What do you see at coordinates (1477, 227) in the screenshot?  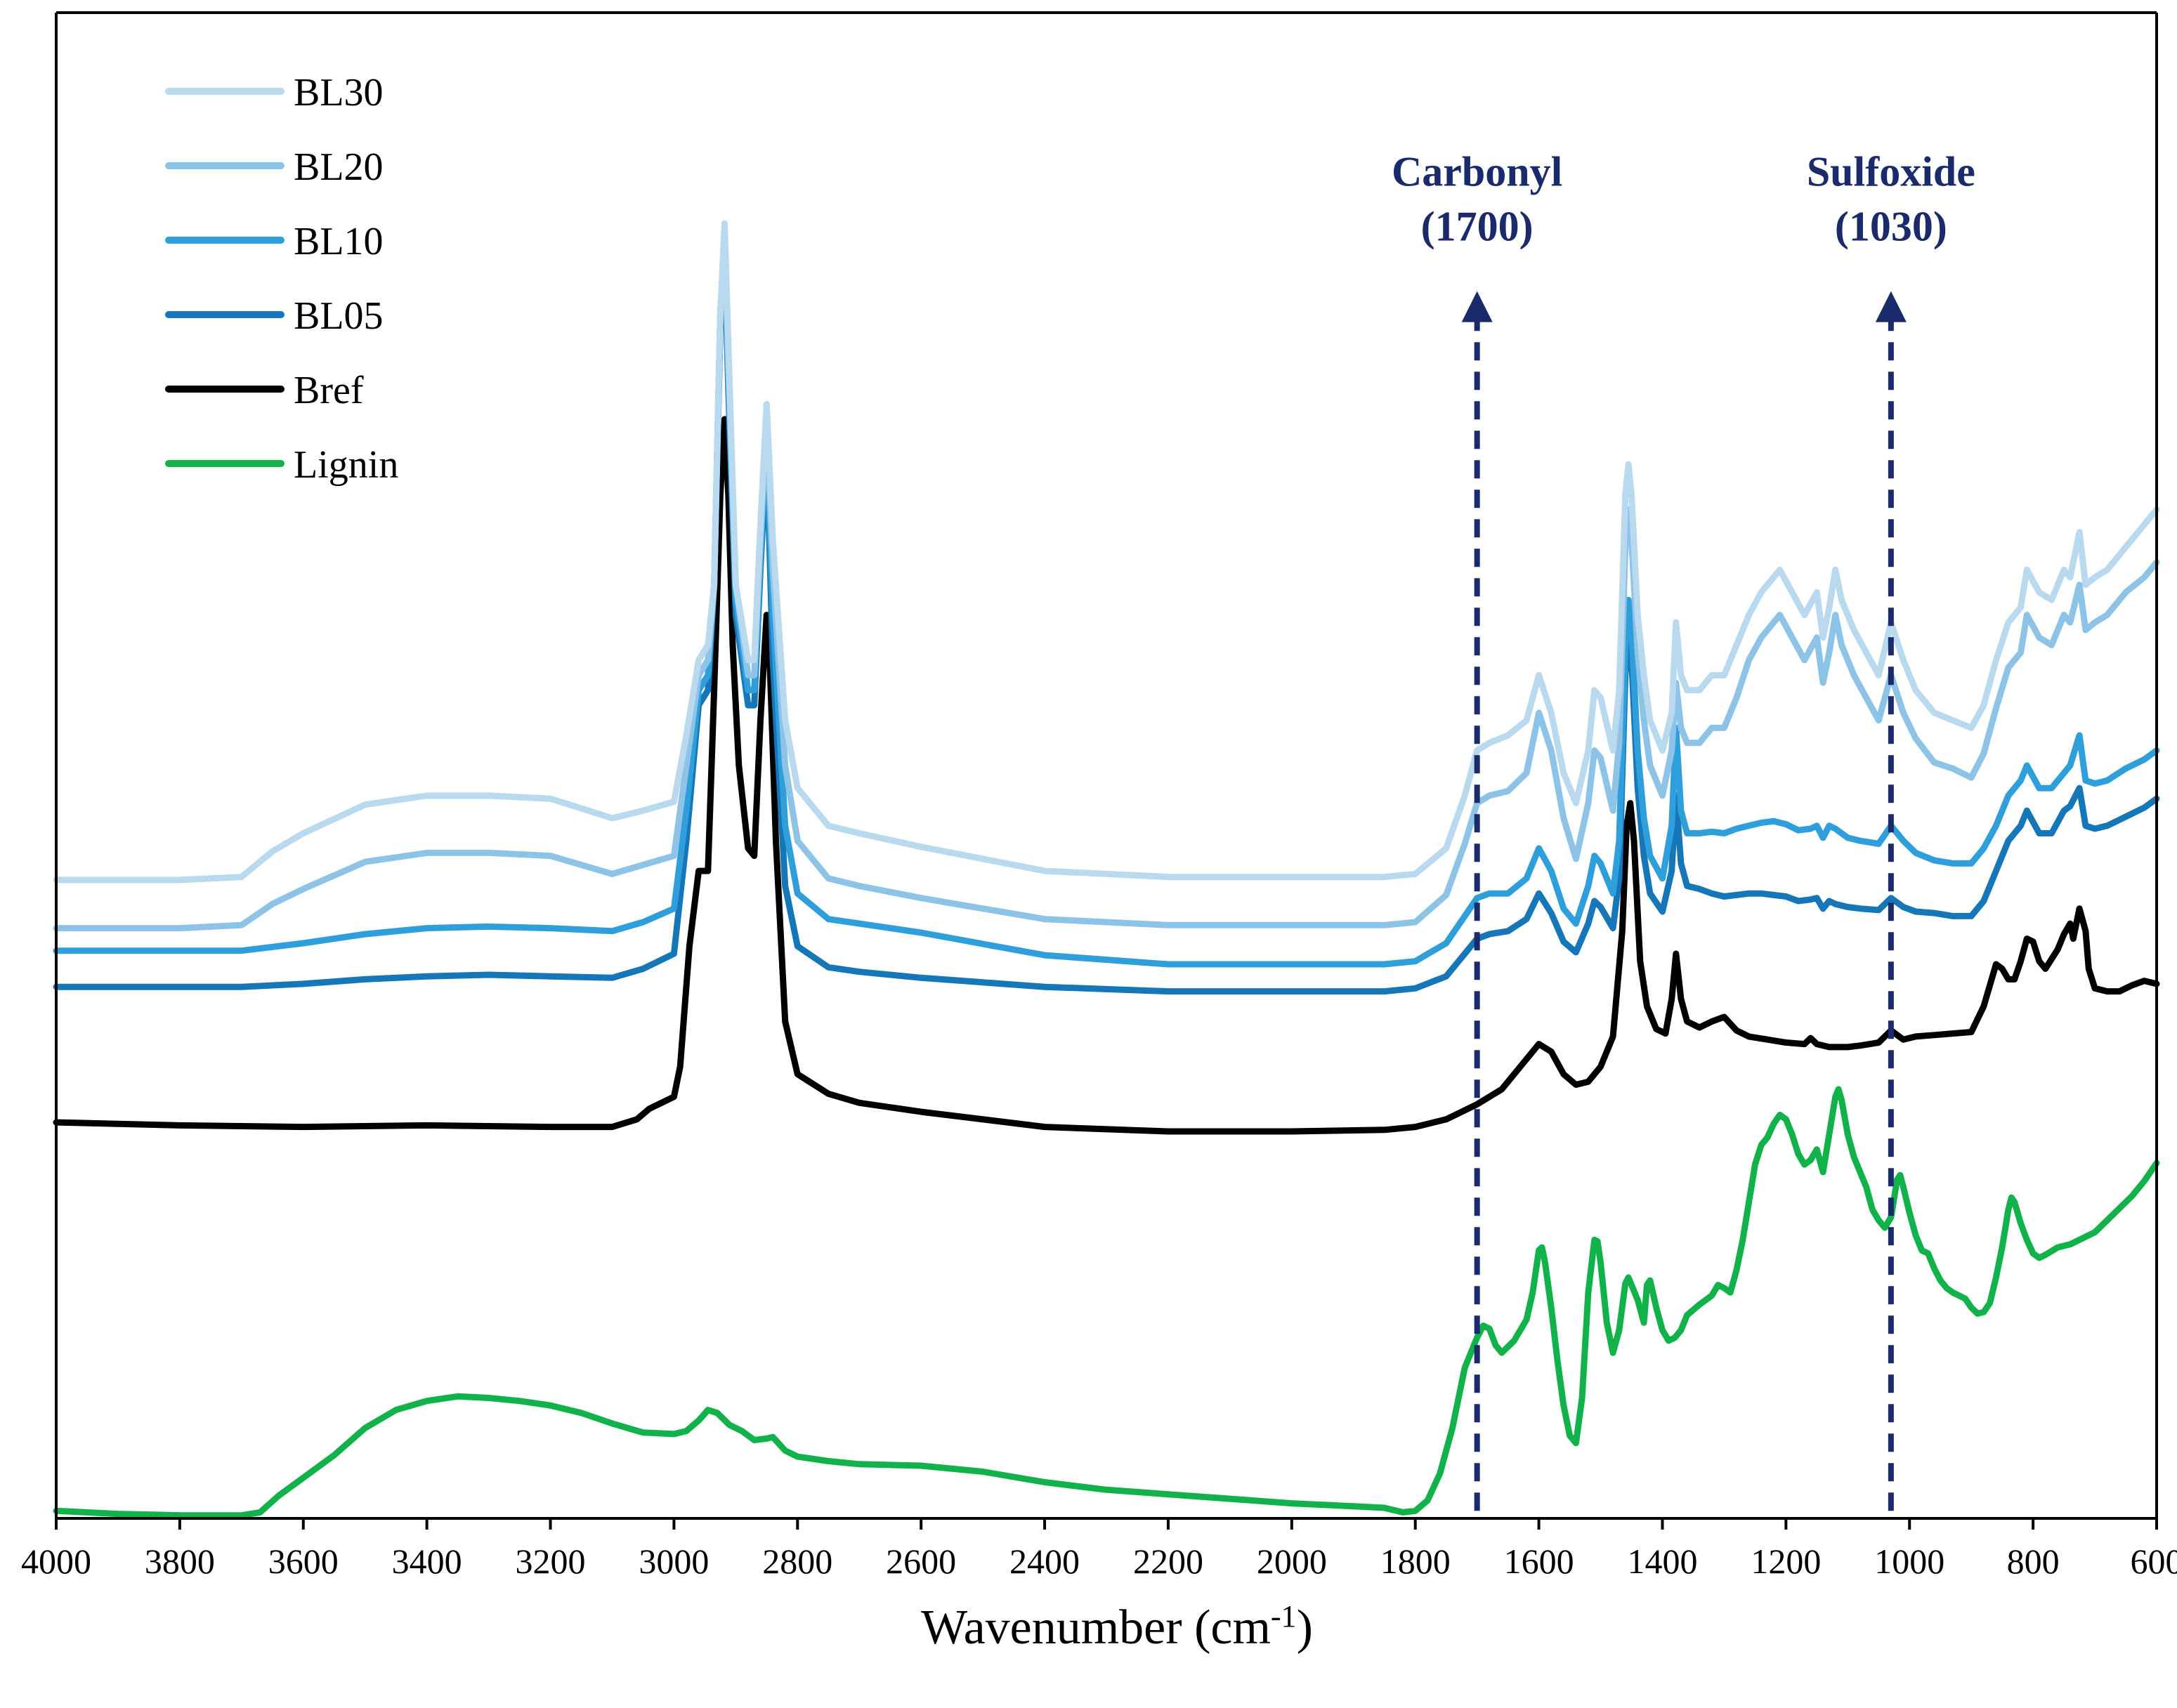 I see `carbonyl-label-line2: (1700)` at bounding box center [1477, 227].